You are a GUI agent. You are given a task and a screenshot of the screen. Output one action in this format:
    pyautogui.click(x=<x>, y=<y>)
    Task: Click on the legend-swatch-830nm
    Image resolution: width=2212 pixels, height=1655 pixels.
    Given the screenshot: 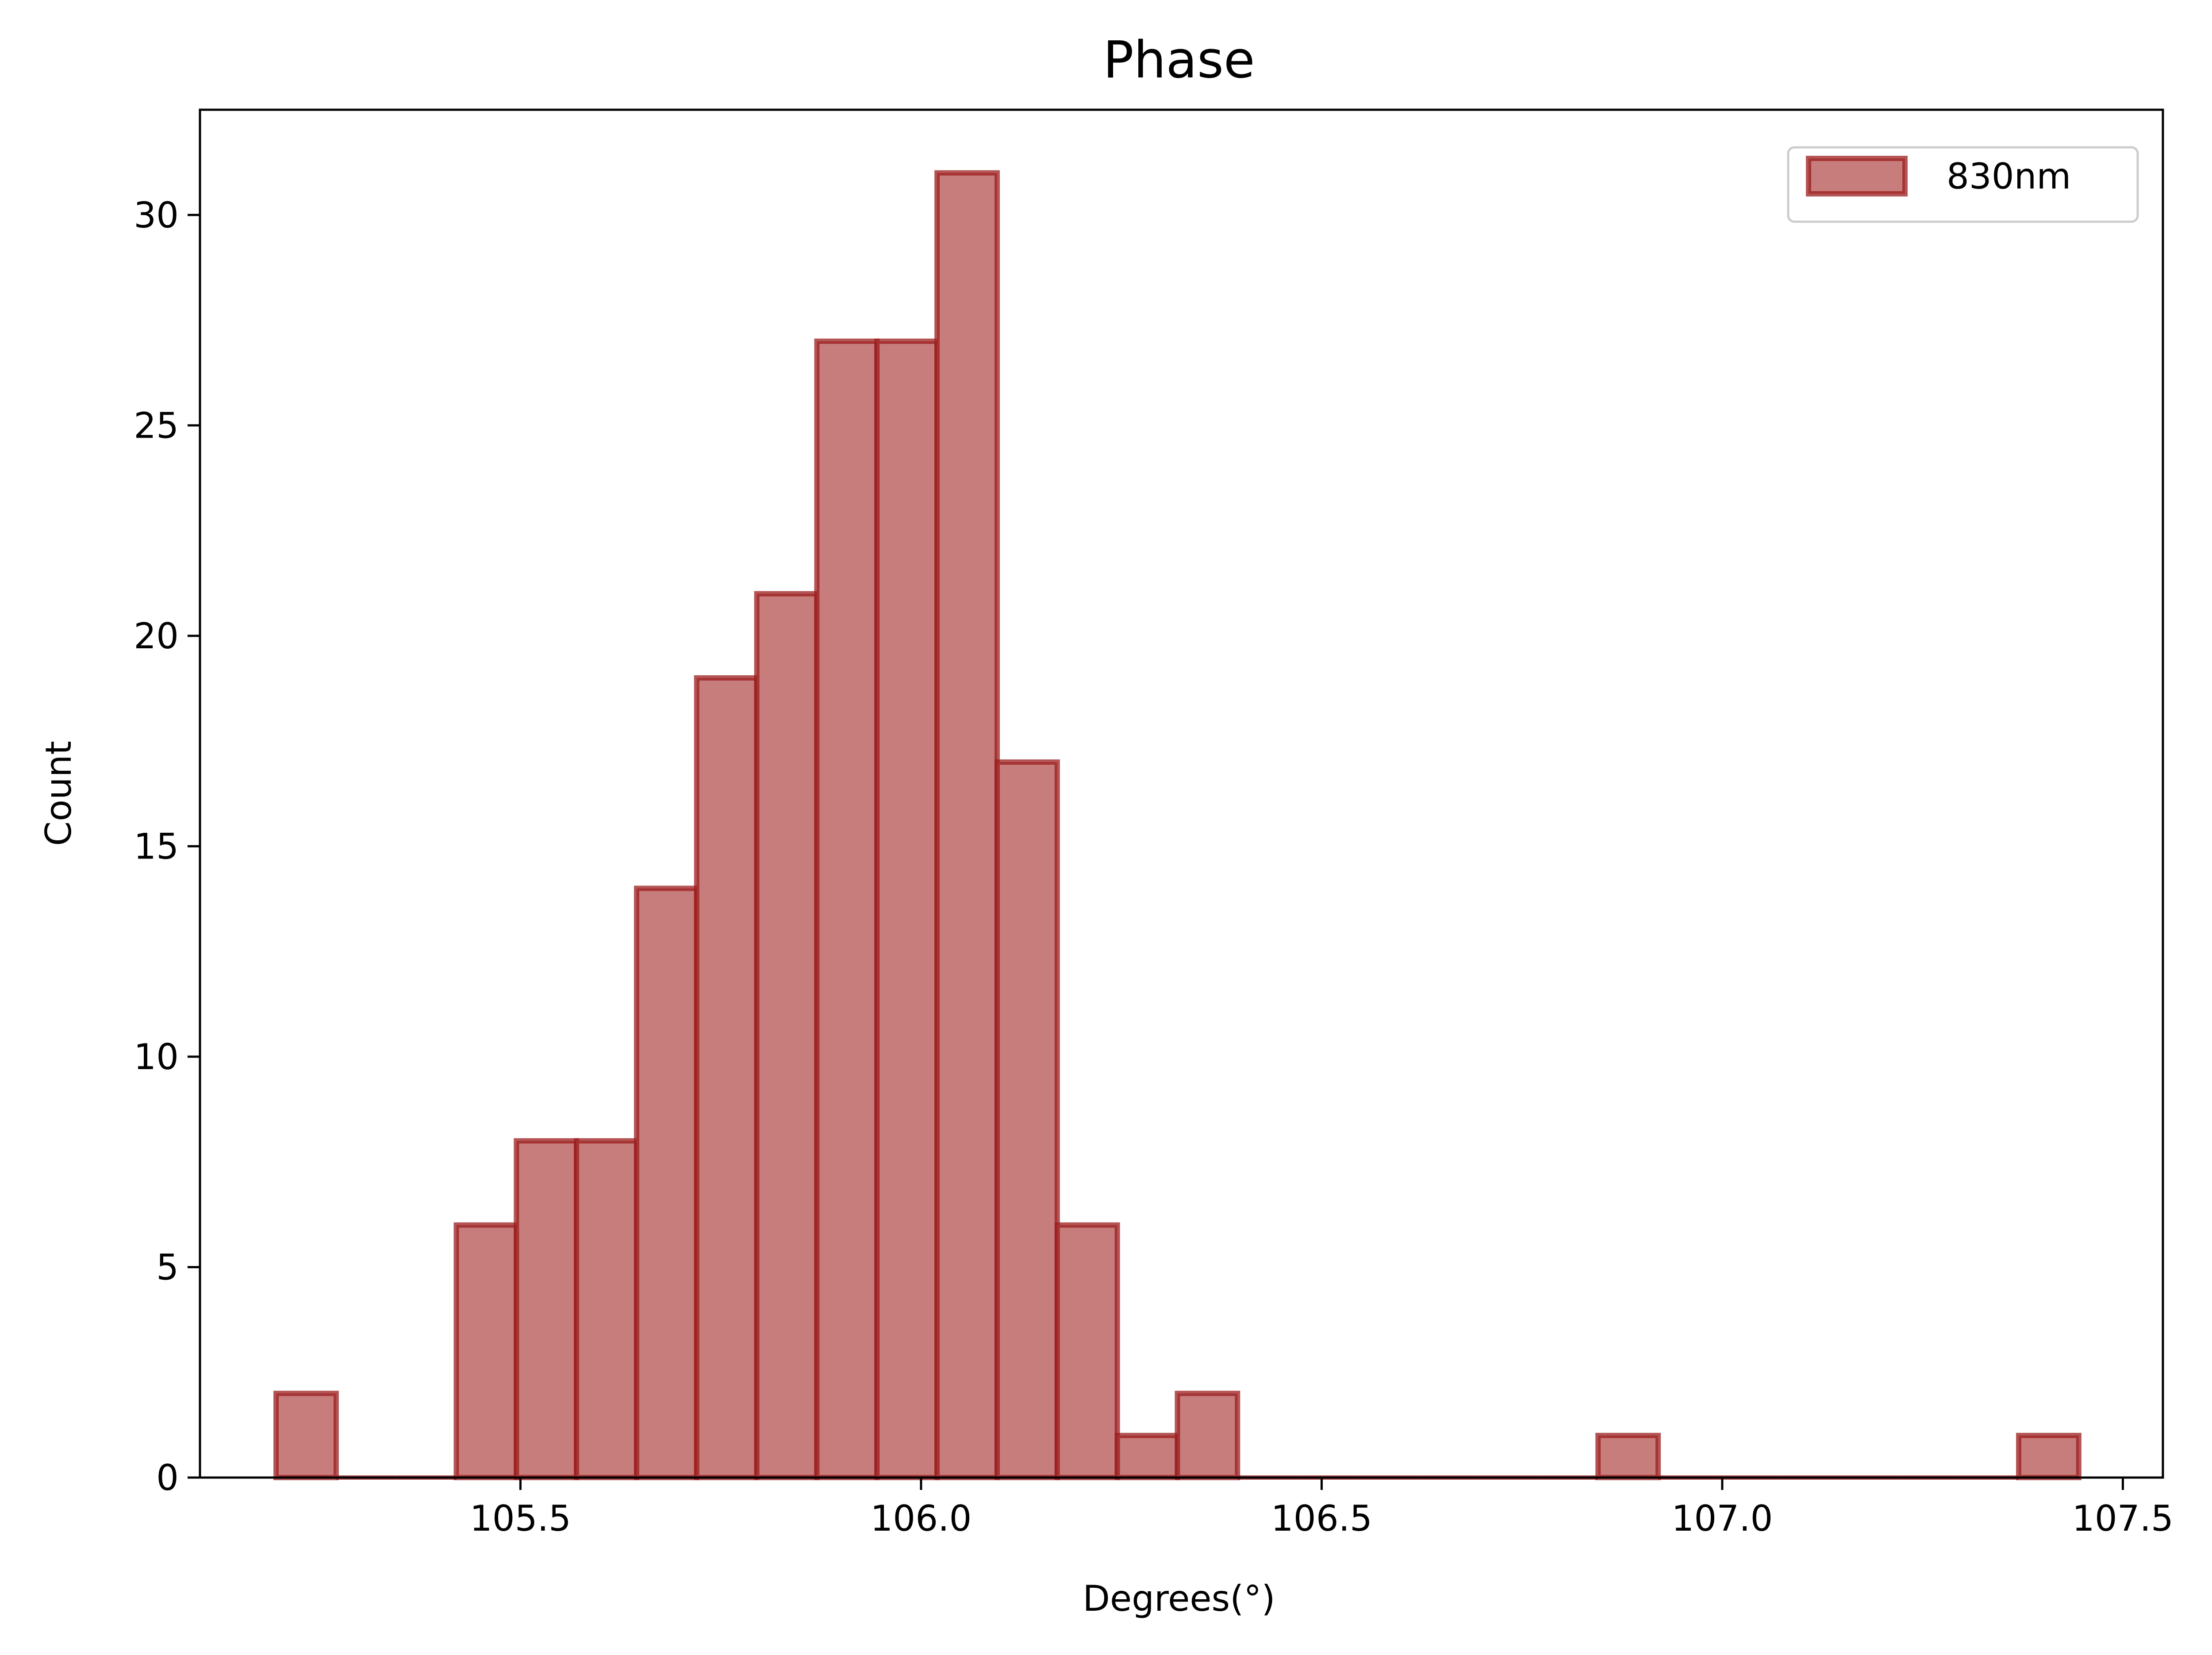 What is the action you would take?
    pyautogui.click(x=1857, y=176)
    